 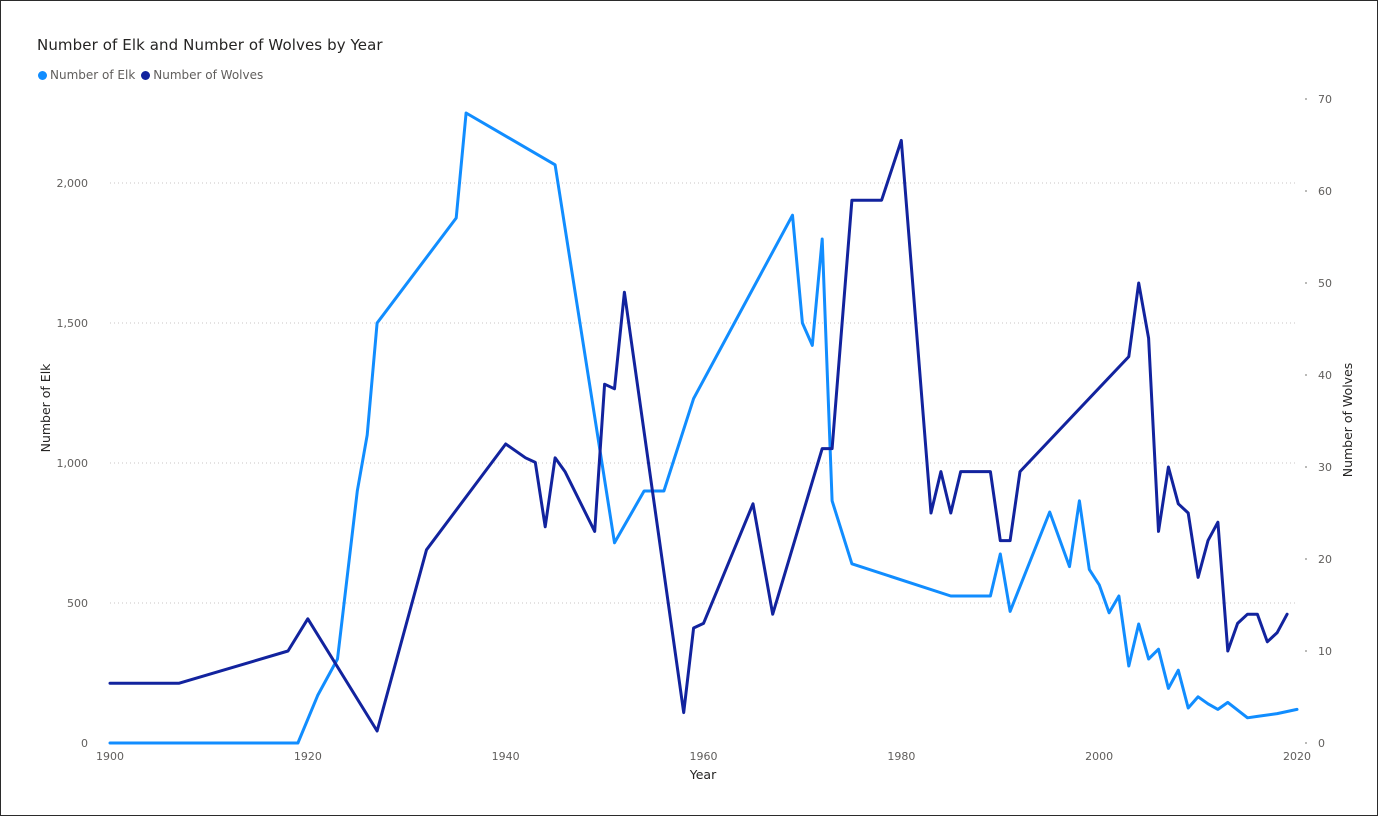 I want to click on y-right-tick-label: 50, so click(x=1325, y=283).